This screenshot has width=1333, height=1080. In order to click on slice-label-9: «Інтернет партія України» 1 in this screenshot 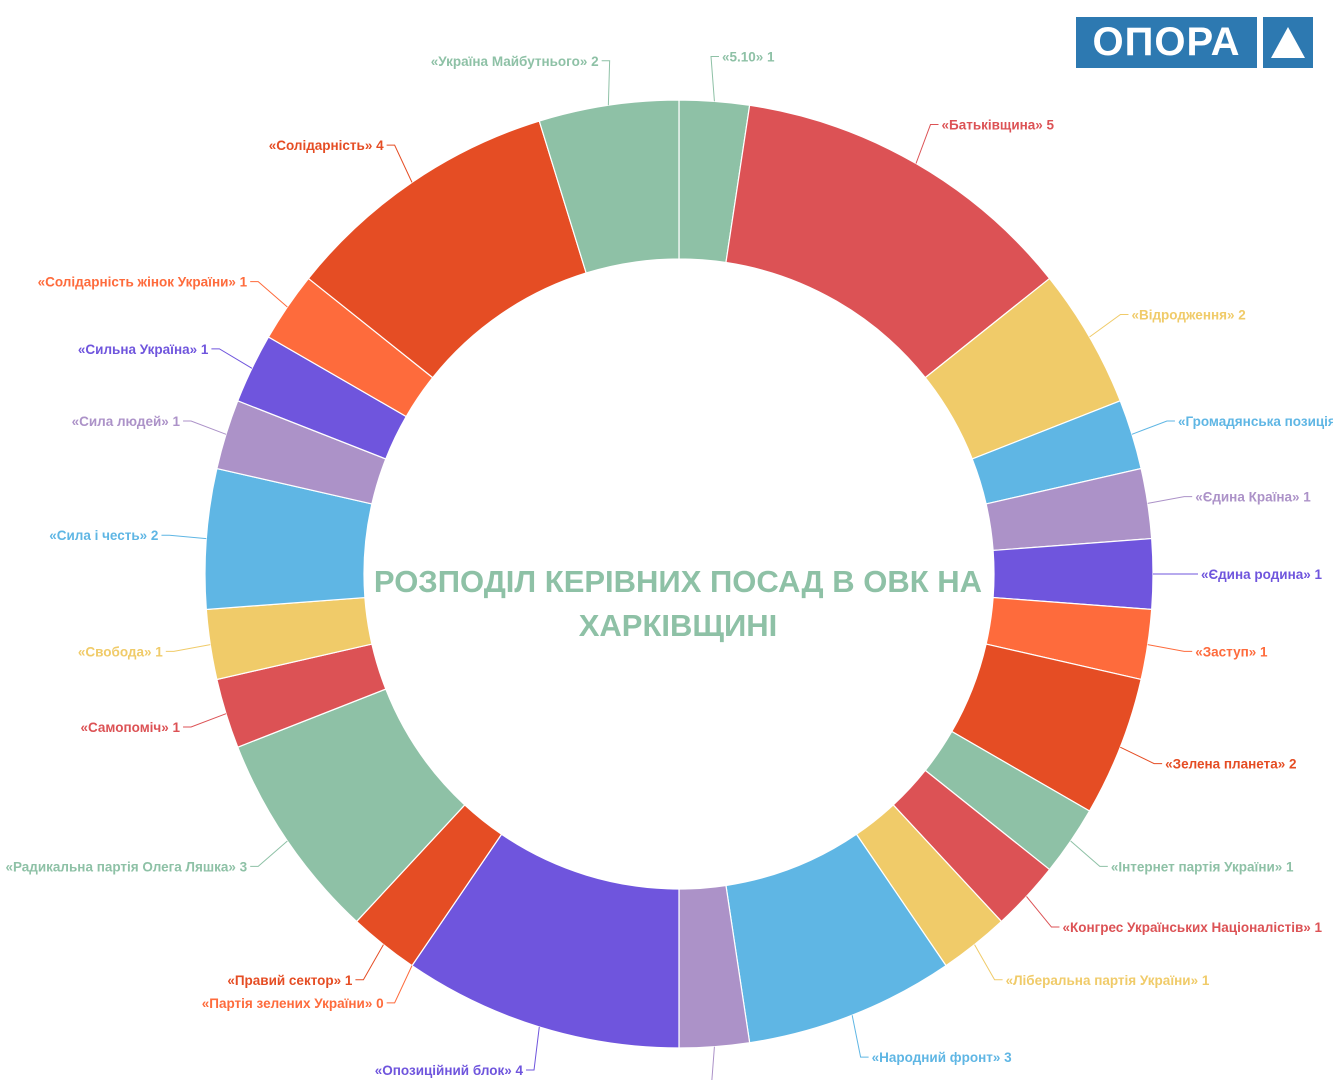, I will do `click(1202, 866)`.